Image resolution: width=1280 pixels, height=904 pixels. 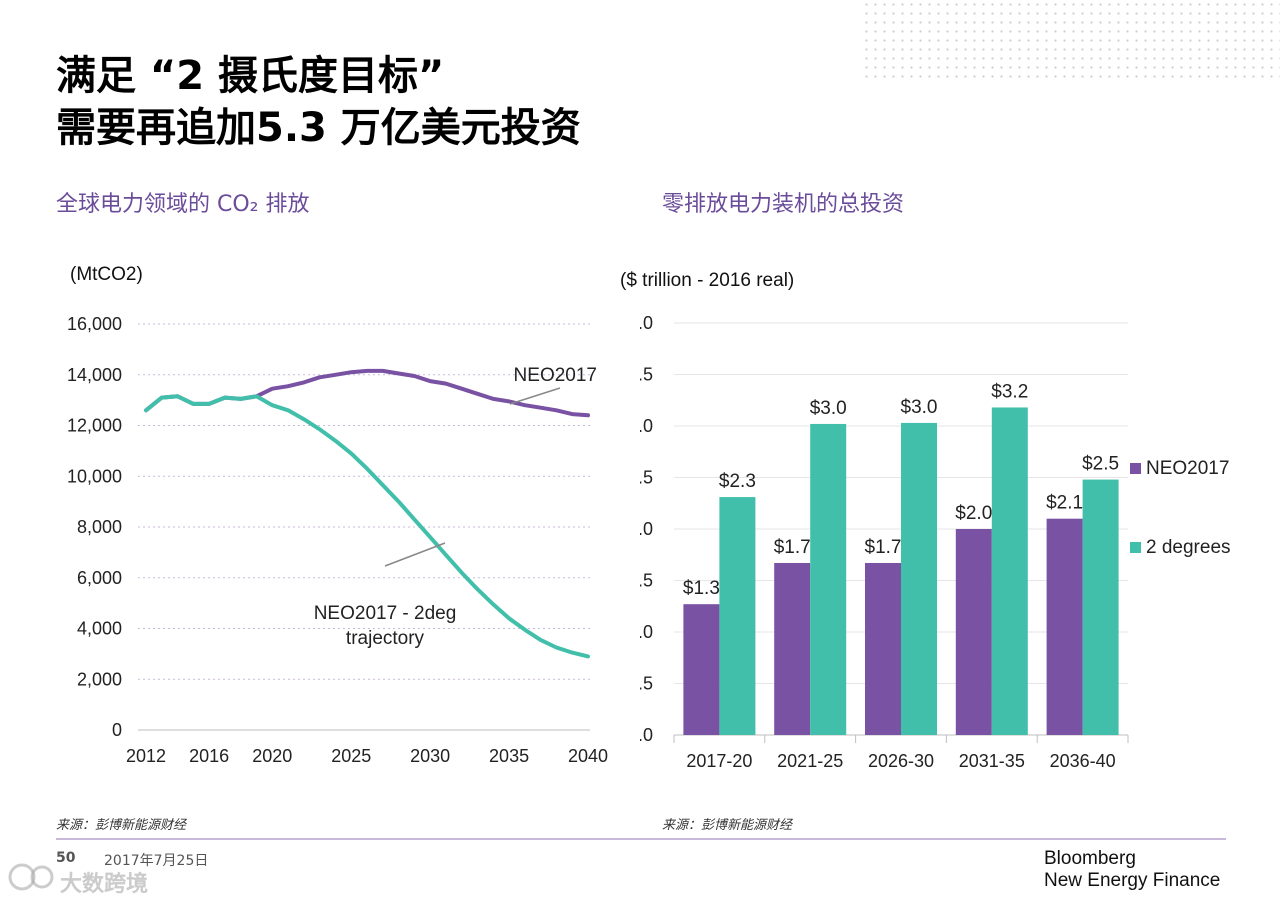 What do you see at coordinates (646, 426) in the screenshot?
I see `y-tick-label: 3.0` at bounding box center [646, 426].